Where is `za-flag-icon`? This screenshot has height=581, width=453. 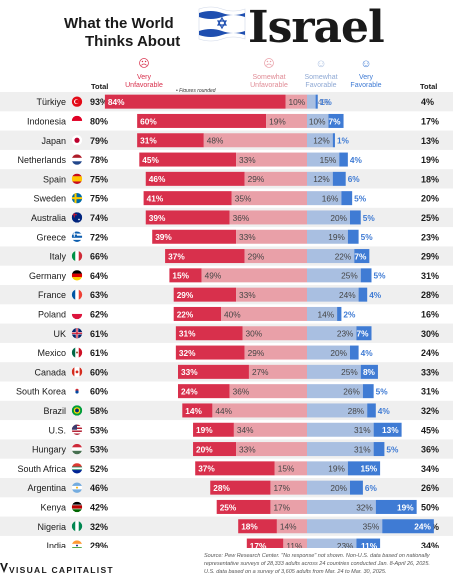
za-flag-icon is located at coordinates (77, 468).